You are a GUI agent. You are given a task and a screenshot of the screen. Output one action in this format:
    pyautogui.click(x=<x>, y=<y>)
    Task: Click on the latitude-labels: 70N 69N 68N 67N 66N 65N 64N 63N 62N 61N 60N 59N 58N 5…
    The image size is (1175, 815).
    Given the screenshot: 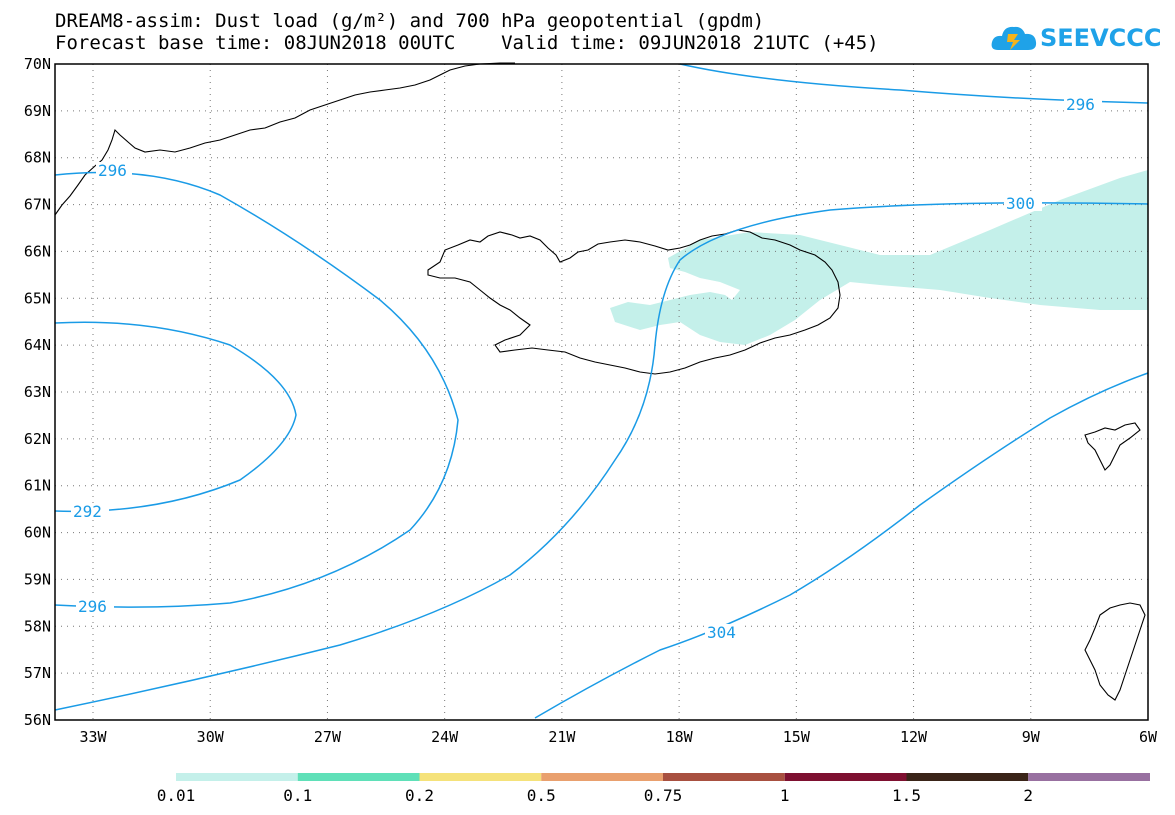 What is the action you would take?
    pyautogui.click(x=37, y=392)
    